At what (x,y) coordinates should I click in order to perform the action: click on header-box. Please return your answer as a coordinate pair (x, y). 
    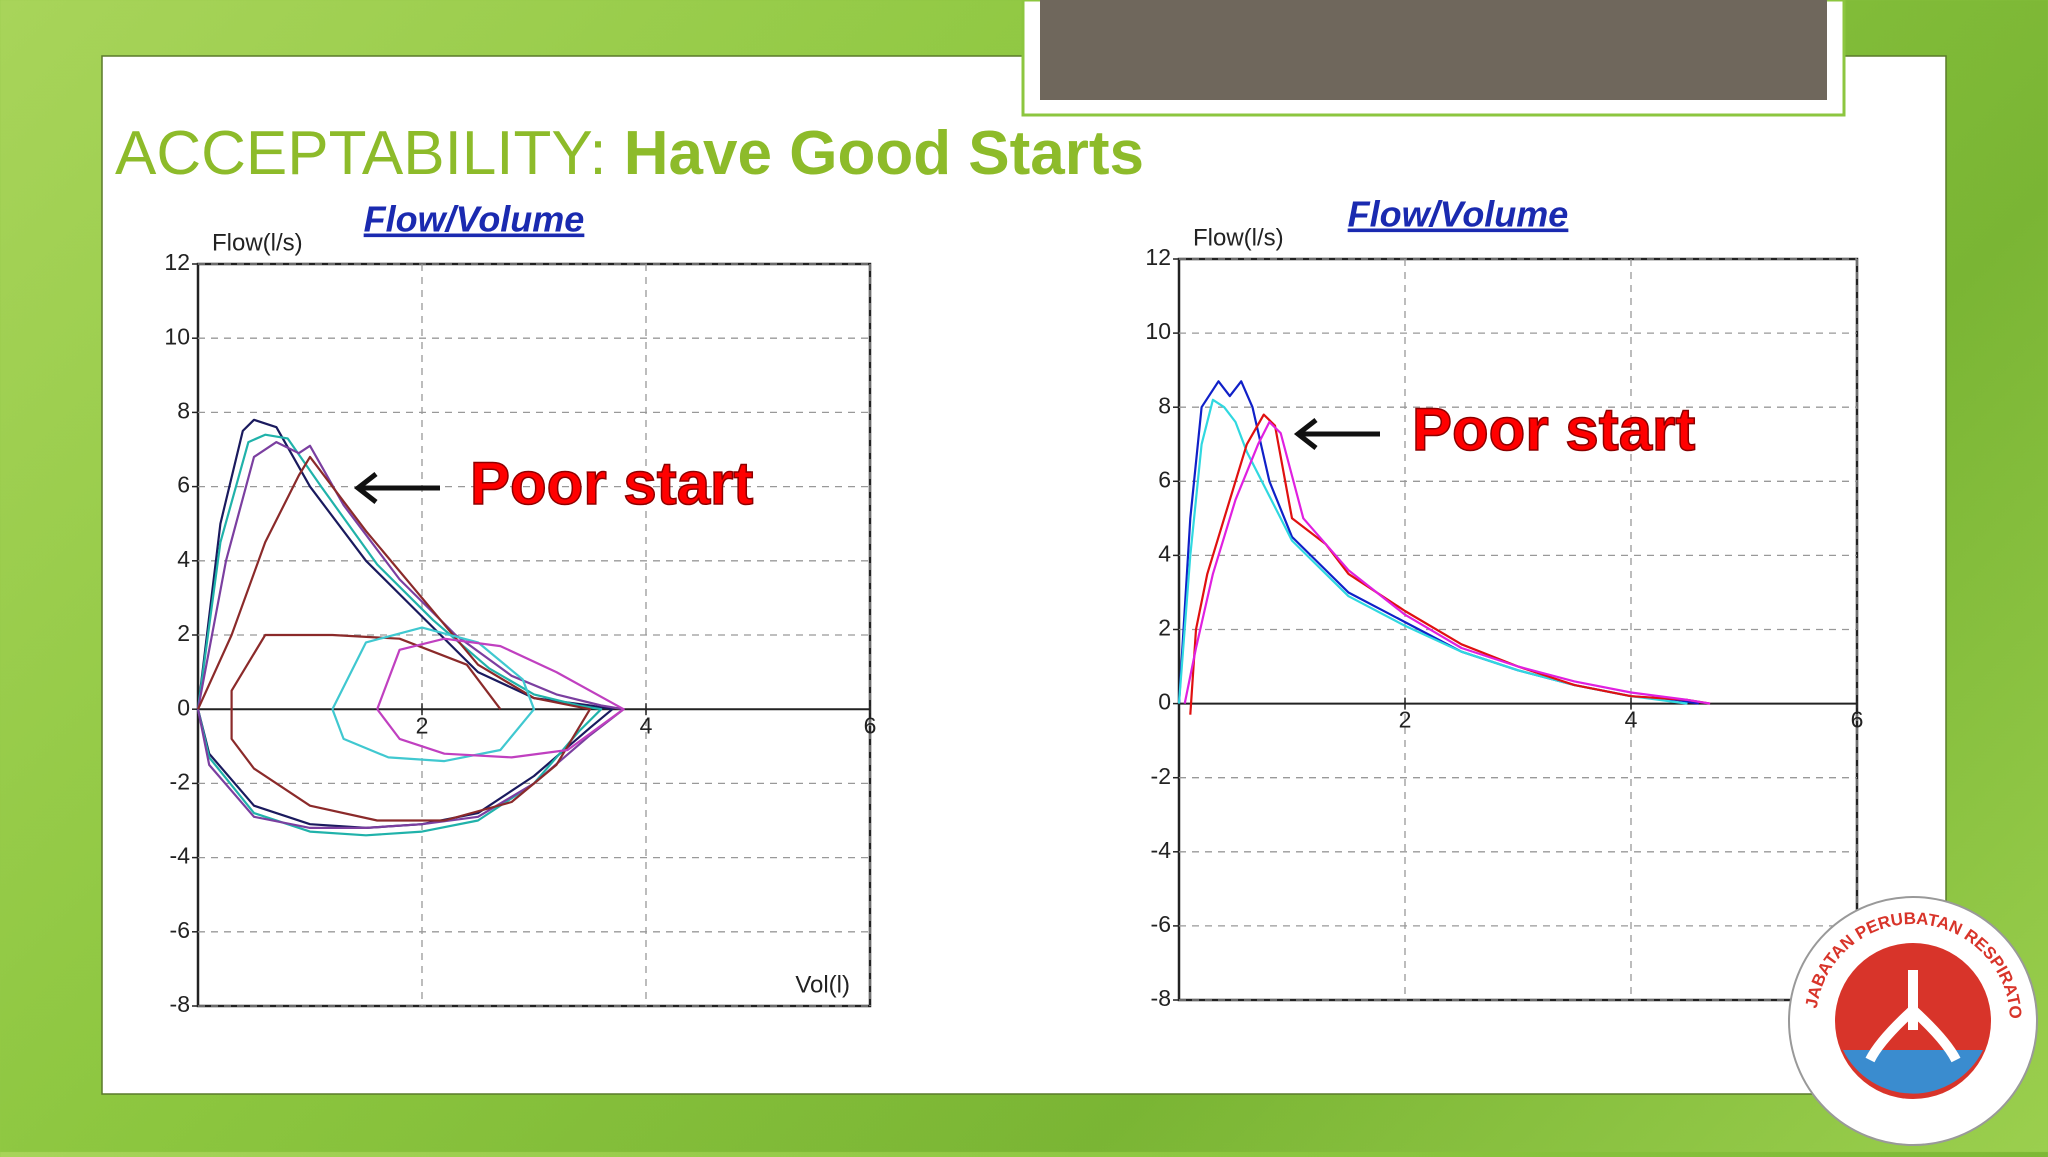
    Looking at the image, I should click on (1433, 50).